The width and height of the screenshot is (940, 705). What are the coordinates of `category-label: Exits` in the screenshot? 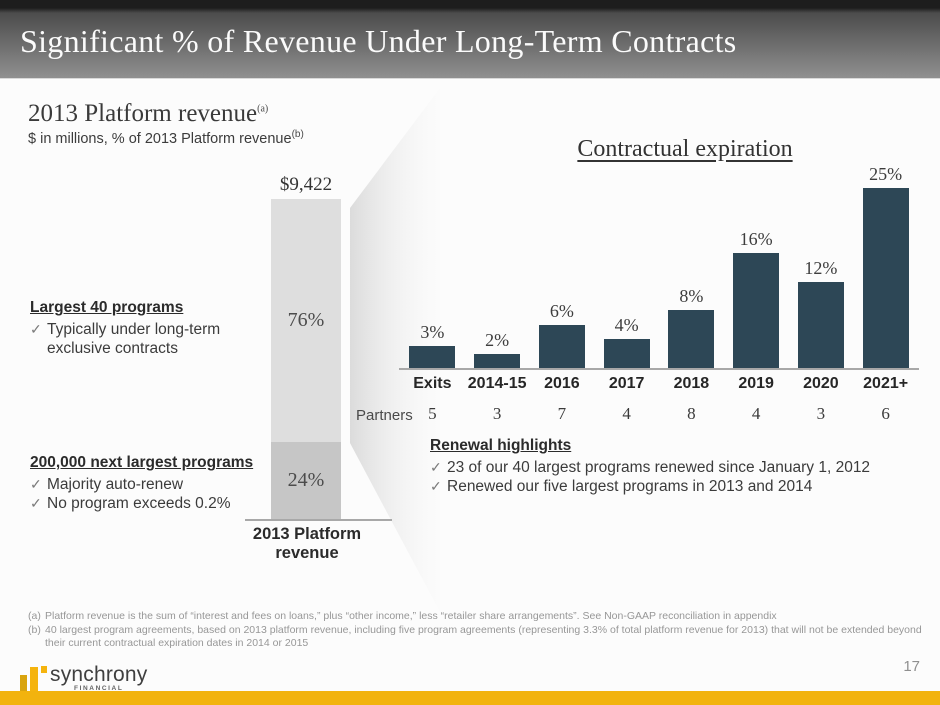 It's located at (432, 383).